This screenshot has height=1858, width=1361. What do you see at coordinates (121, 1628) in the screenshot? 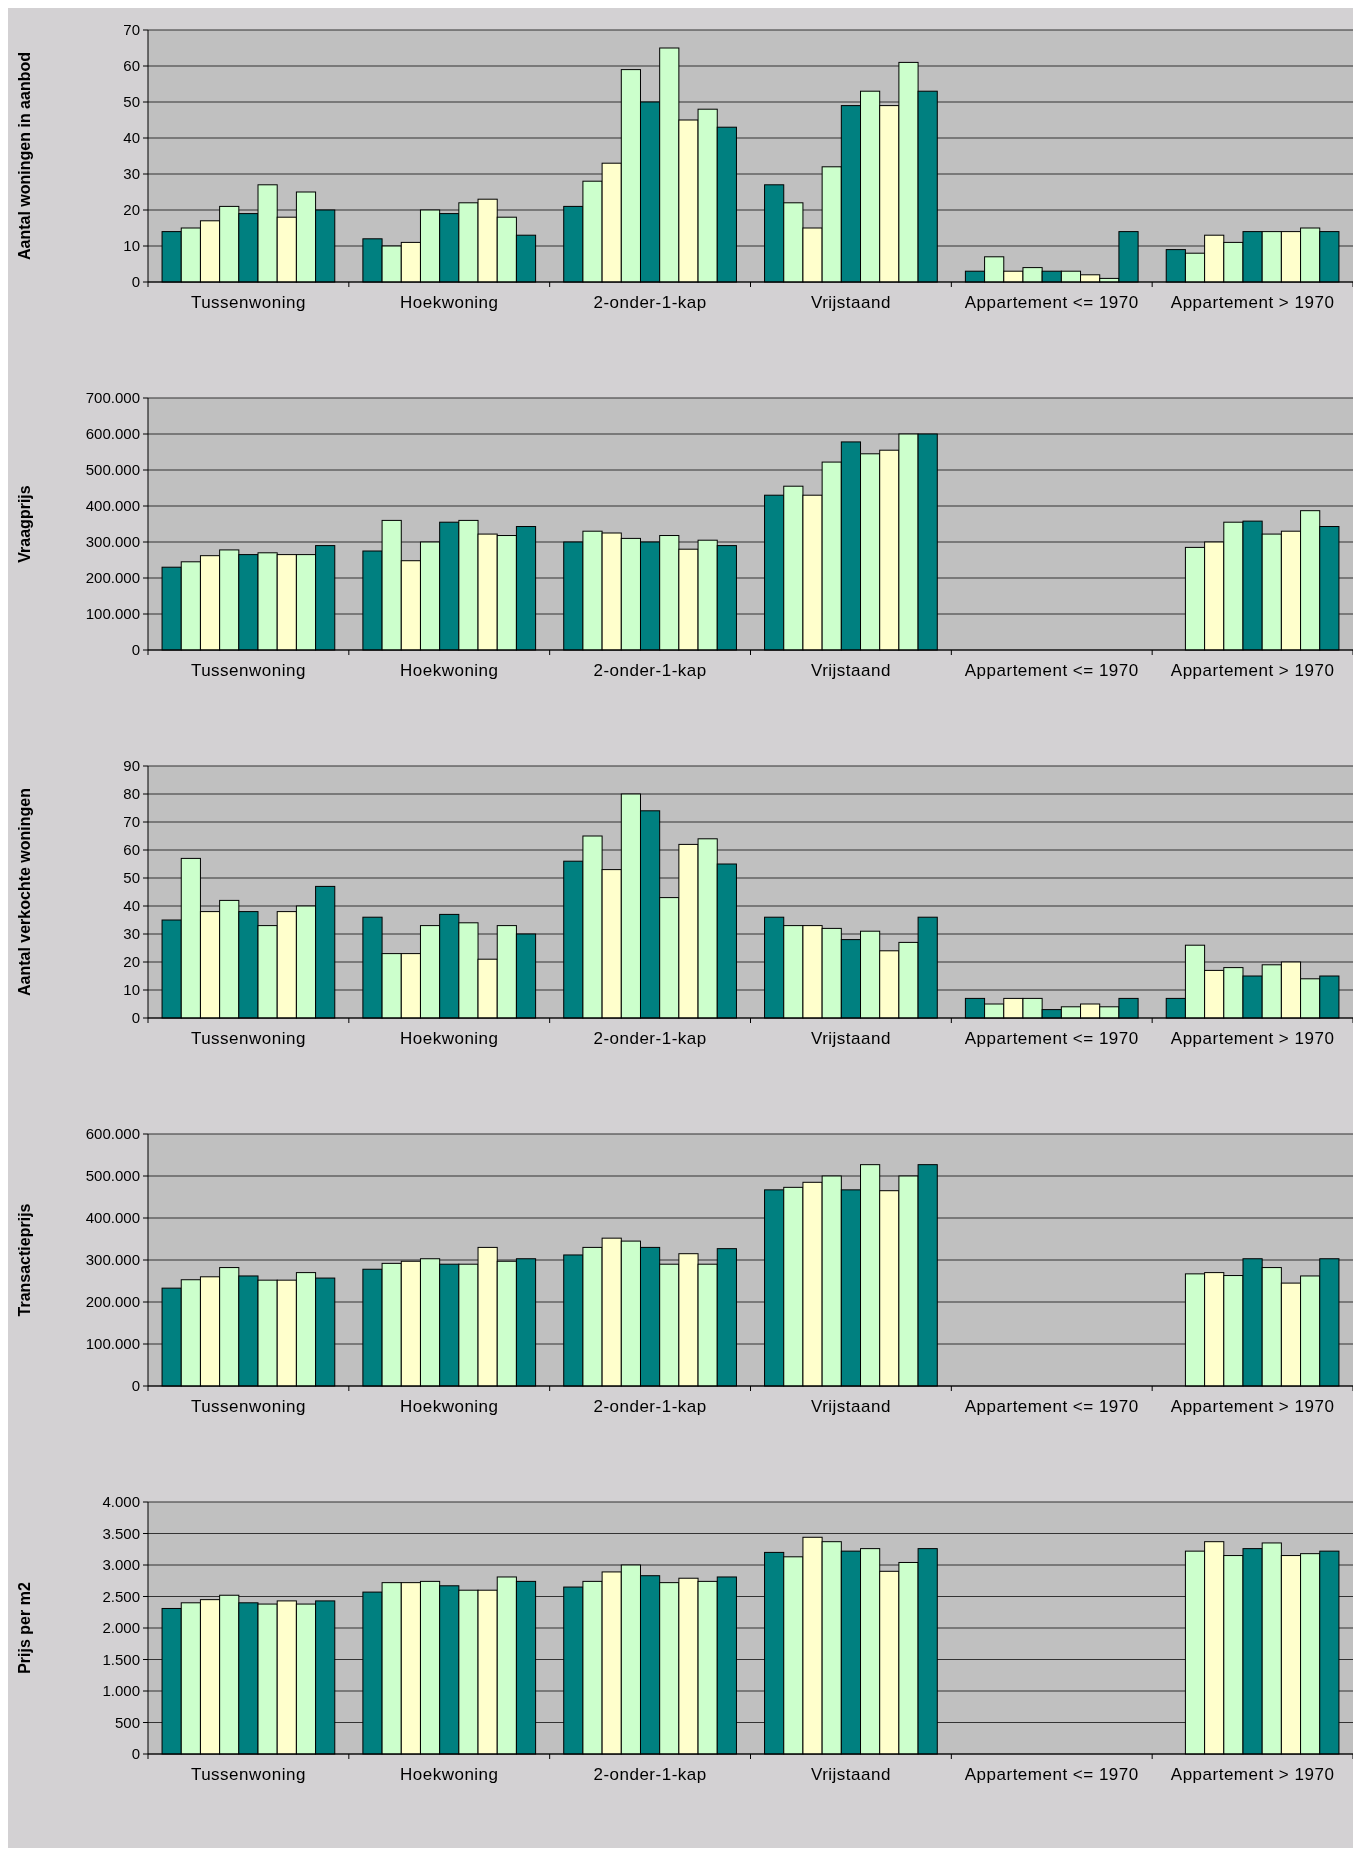
I see `y-tick-label: 2.000` at bounding box center [121, 1628].